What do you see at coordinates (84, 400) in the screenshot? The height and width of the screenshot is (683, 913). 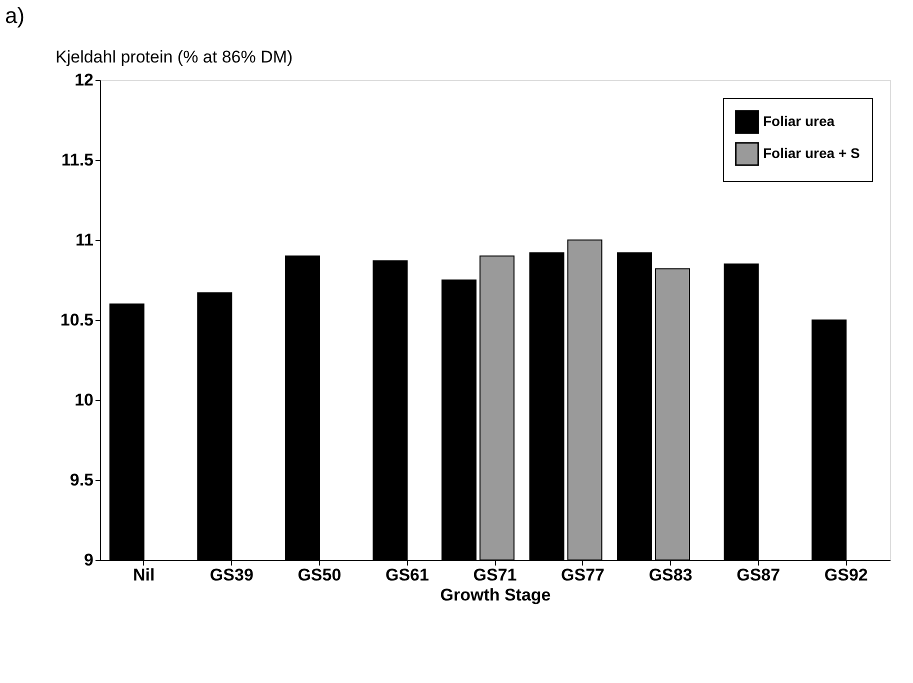 I see `y-tick-label: 10` at bounding box center [84, 400].